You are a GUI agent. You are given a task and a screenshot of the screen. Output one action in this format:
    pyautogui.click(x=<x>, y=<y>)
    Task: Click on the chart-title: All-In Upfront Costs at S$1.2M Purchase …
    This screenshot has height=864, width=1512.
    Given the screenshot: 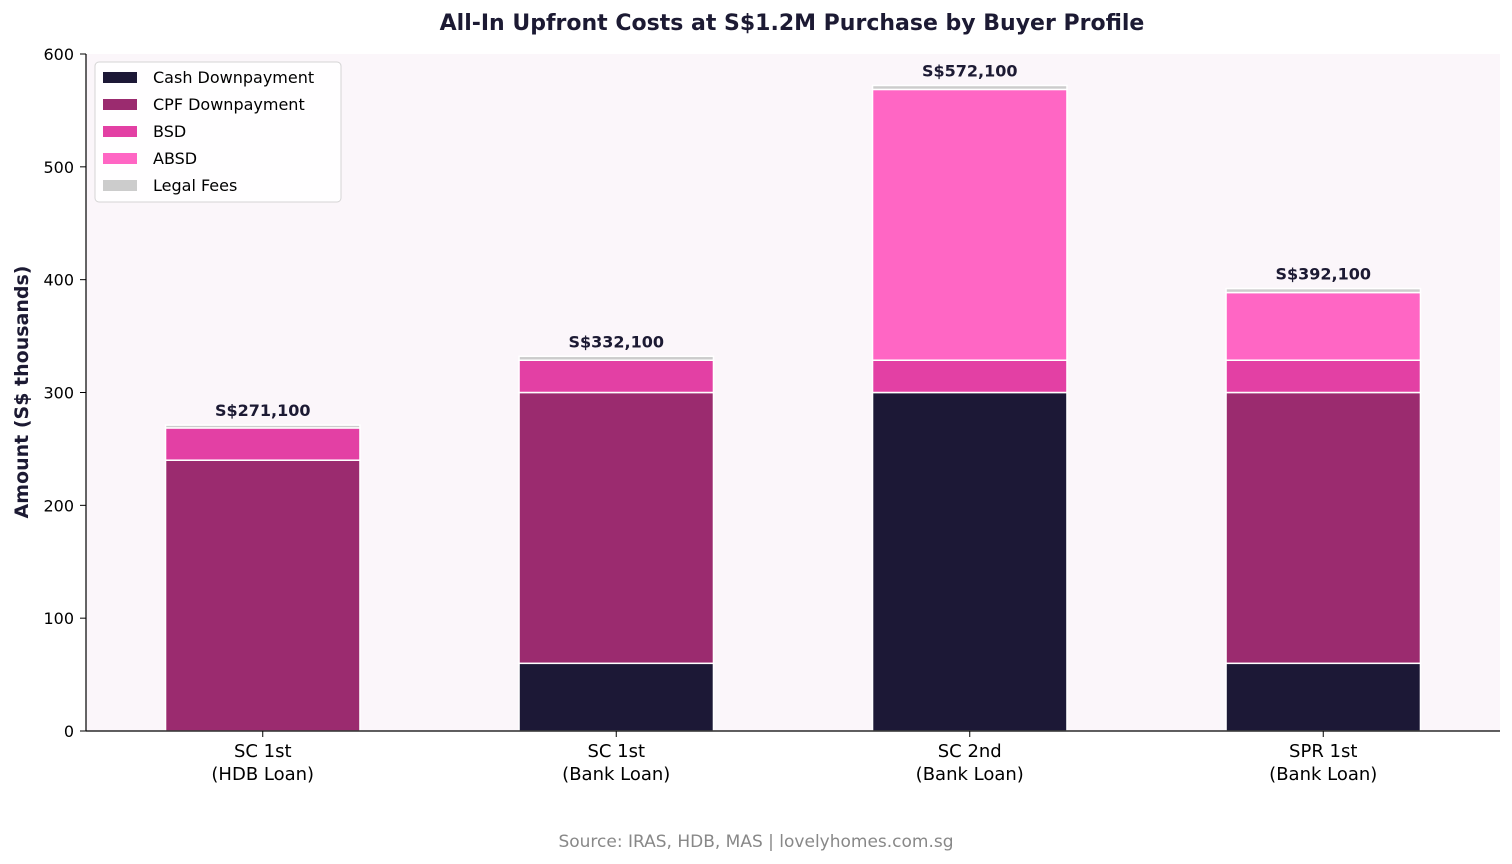 What is the action you would take?
    pyautogui.click(x=792, y=23)
    